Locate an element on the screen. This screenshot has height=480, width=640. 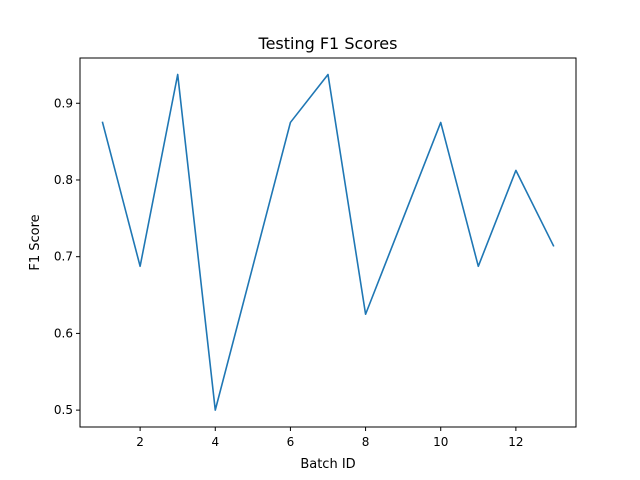
x-axis: 2 4 6 8 10 12 is located at coordinates (330, 438).